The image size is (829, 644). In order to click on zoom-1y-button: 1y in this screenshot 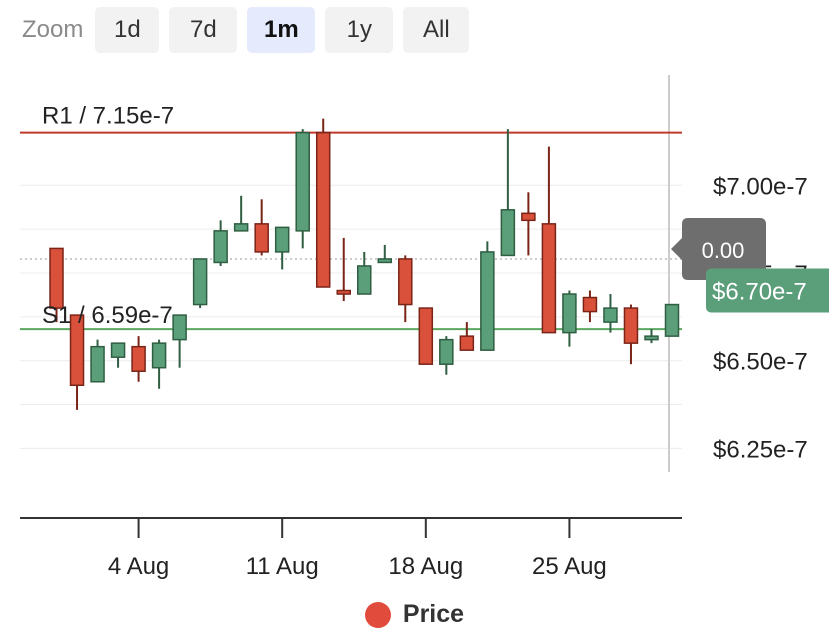, I will do `click(359, 30)`.